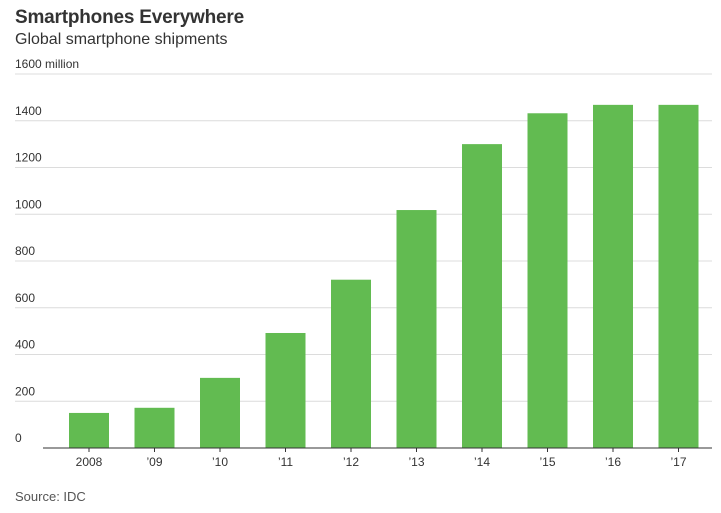 This screenshot has width=721, height=513. I want to click on y-tick-label: 1200, so click(28, 158).